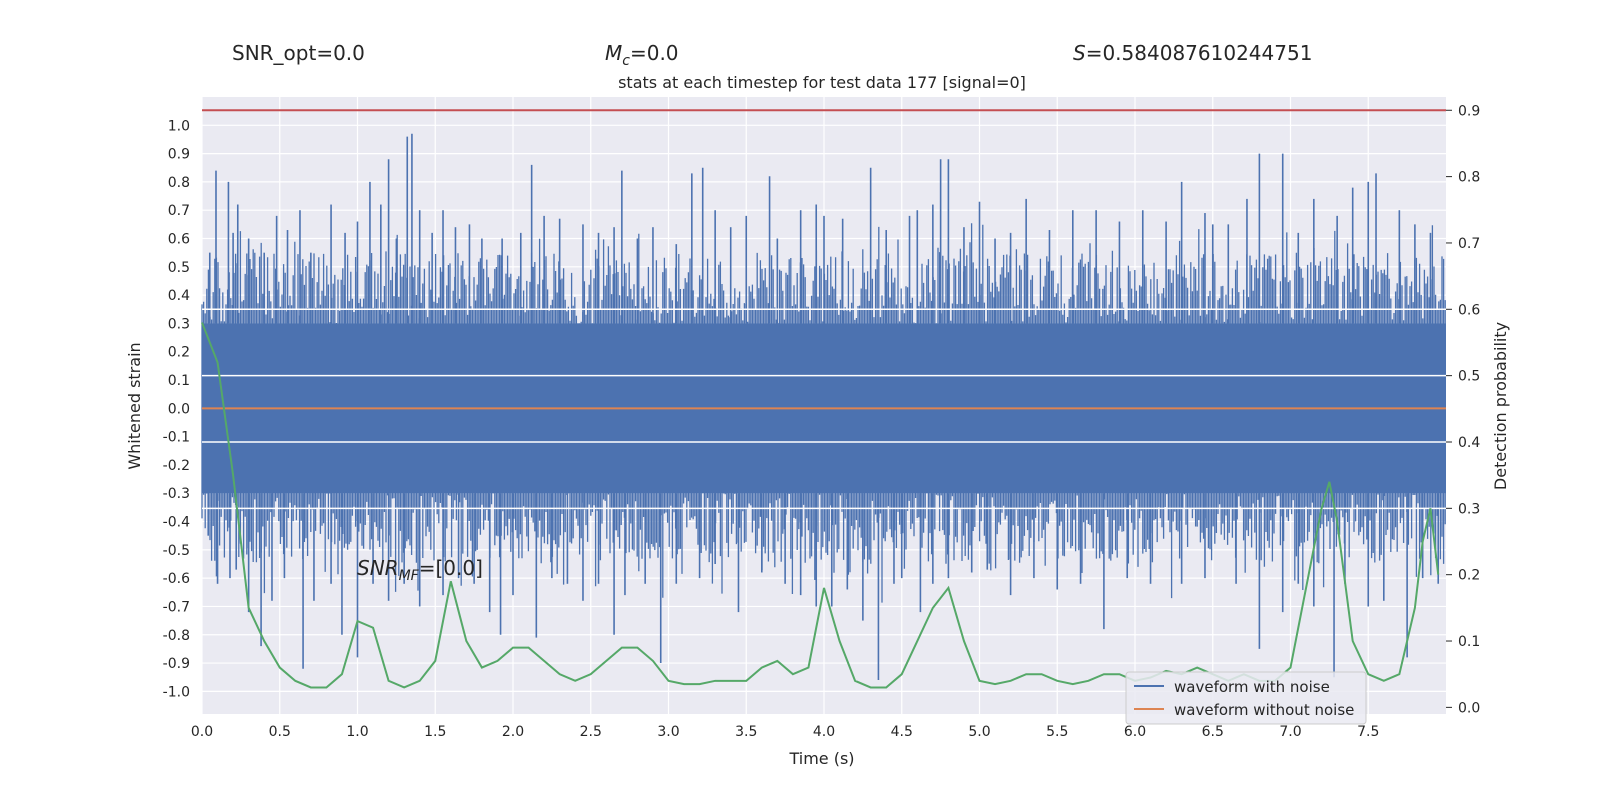 The height and width of the screenshot is (804, 1600). I want to click on y2-tick-label: 0.9, so click(1469, 111).